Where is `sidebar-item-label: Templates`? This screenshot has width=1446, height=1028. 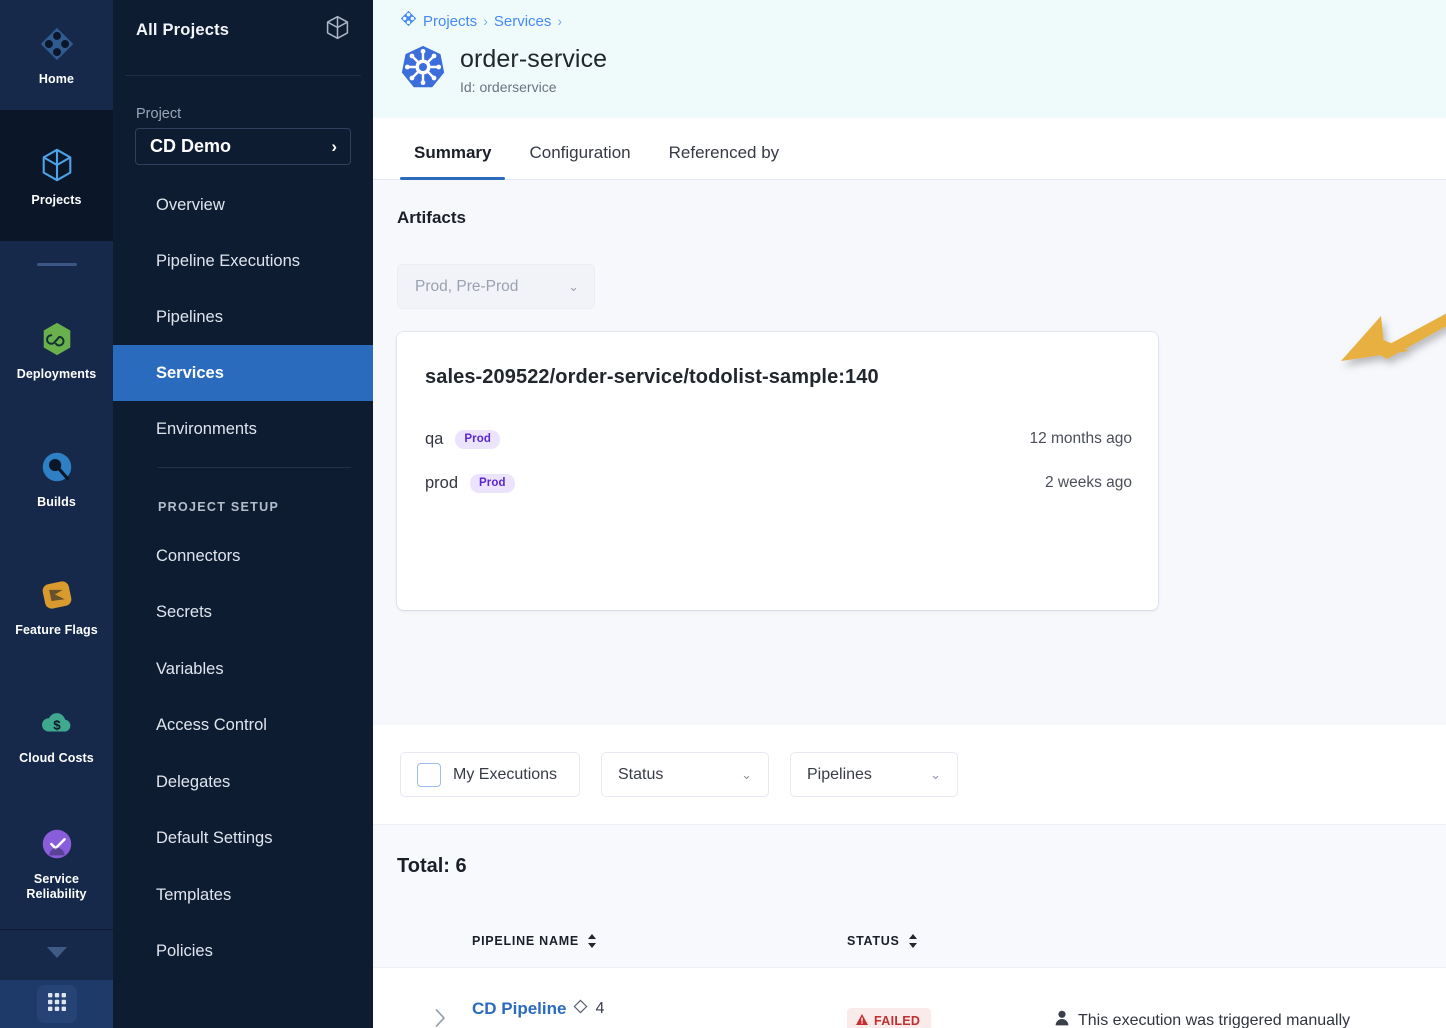
sidebar-item-label: Templates is located at coordinates (194, 894).